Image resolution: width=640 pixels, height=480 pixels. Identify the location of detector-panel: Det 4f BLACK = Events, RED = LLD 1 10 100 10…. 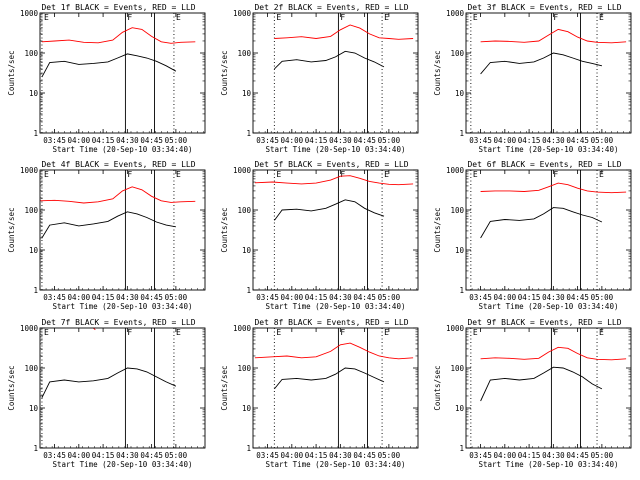
(106, 235).